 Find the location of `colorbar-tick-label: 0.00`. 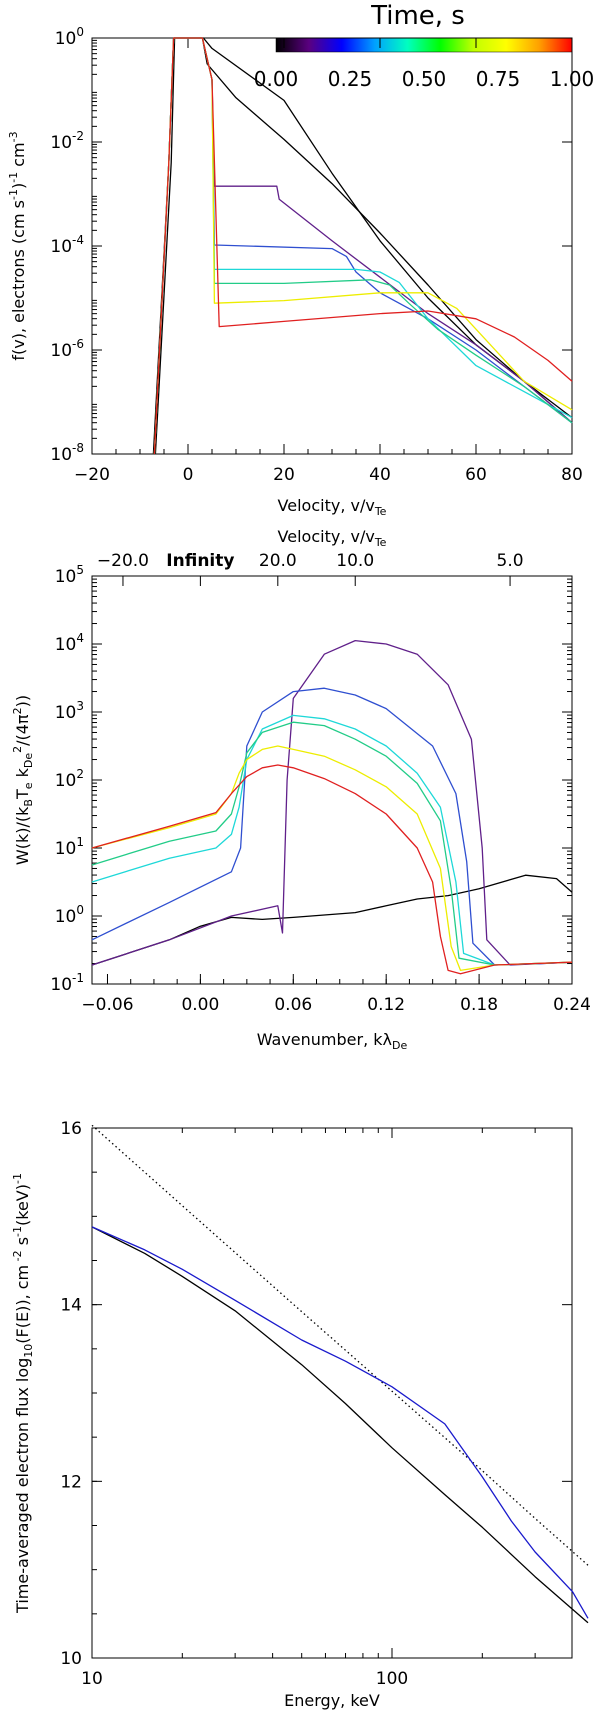

colorbar-tick-label: 0.00 is located at coordinates (276, 79).